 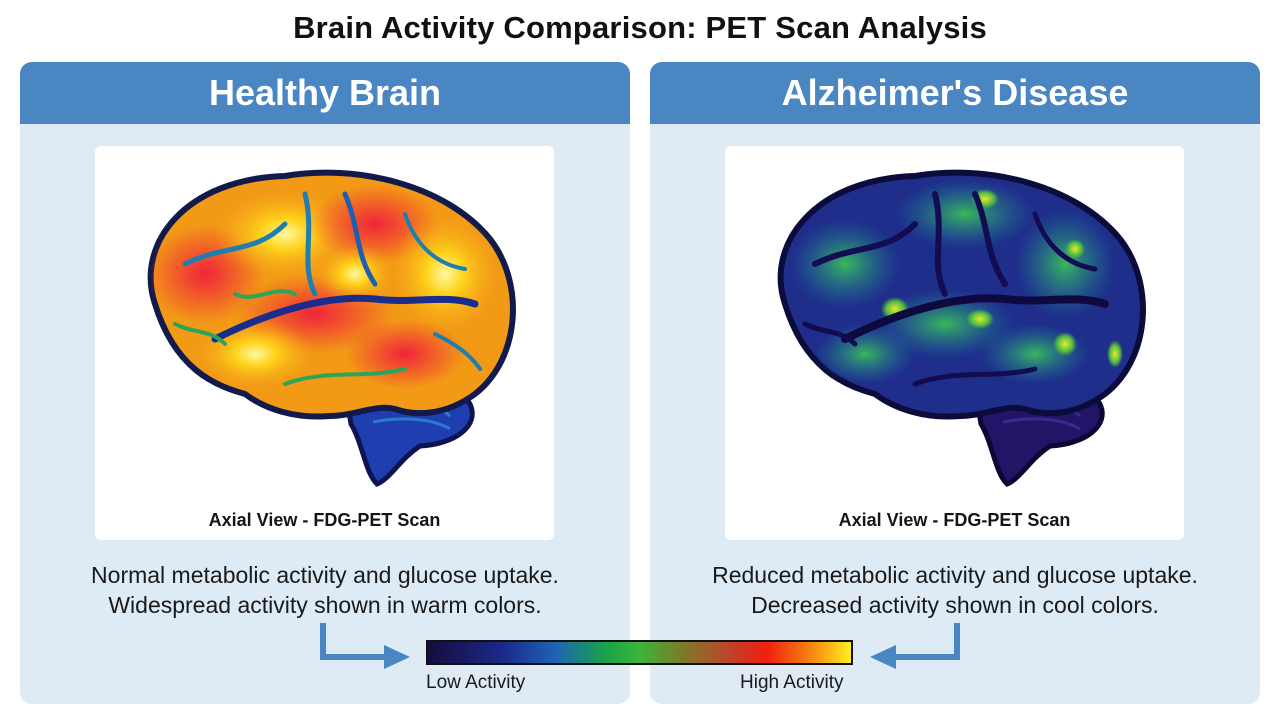 I want to click on alzheimers-scan-caption: Axial View - FDG-PET Scan, so click(x=954, y=520).